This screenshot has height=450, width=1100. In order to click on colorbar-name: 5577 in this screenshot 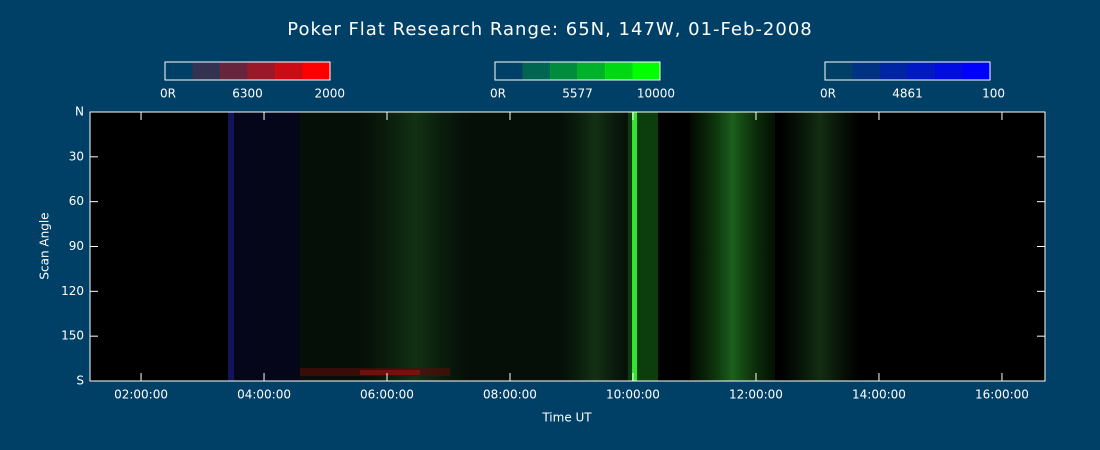, I will do `click(577, 94)`.